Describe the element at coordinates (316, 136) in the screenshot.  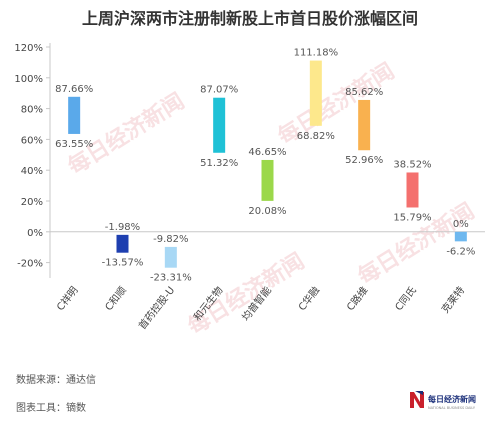
I see `low-value-label: 68.82%` at that location.